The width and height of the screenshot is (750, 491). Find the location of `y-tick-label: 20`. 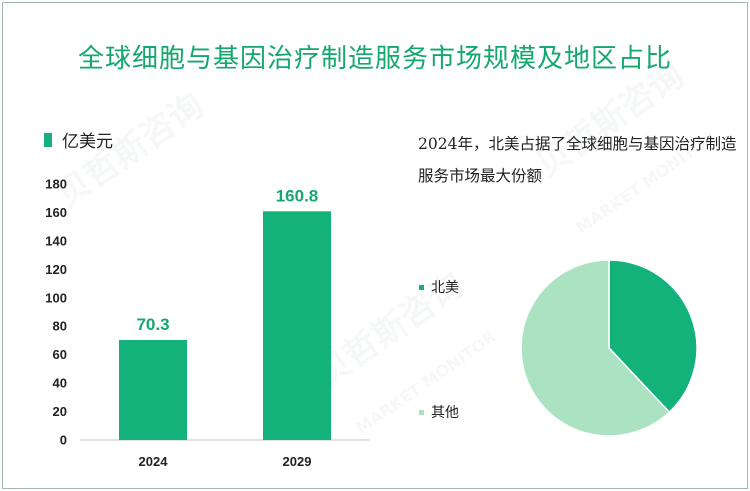

y-tick-label: 20 is located at coordinates (60, 411).